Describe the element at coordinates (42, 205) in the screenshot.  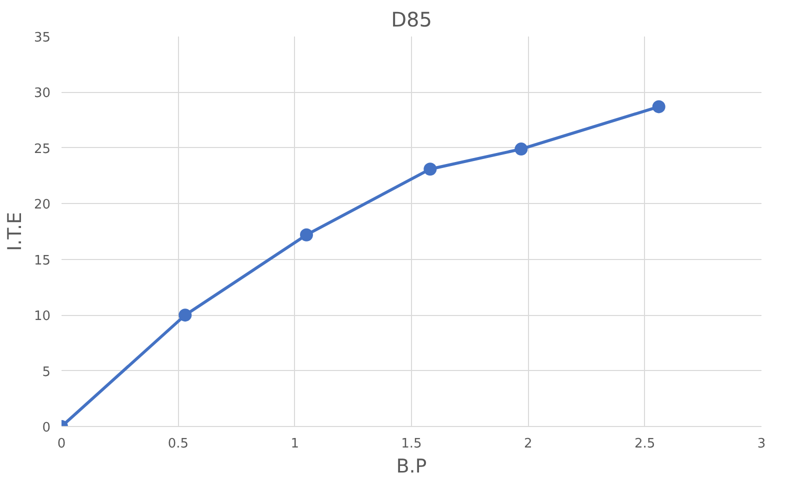
I see `y-tick-label: 20` at that location.